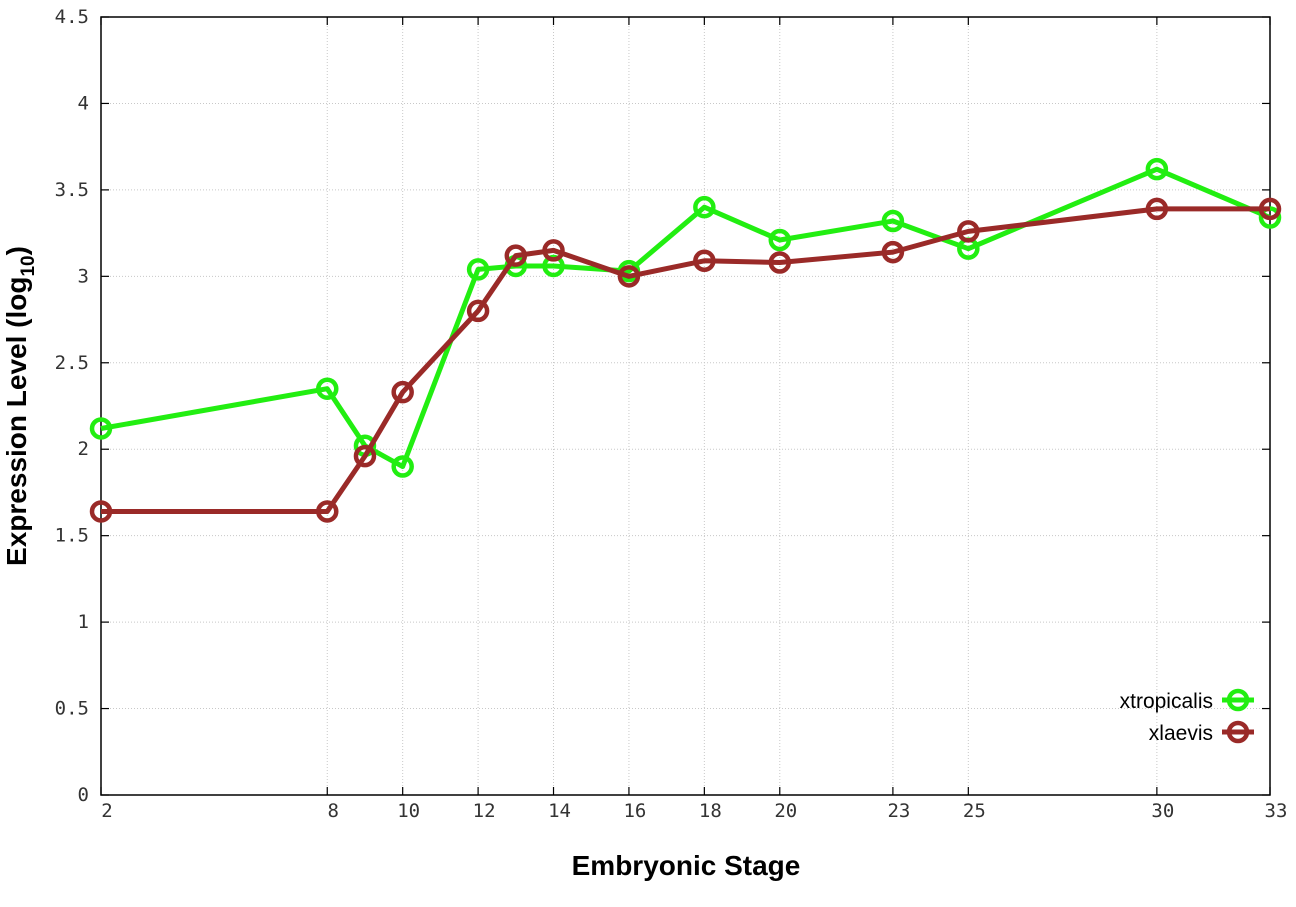  What do you see at coordinates (1181, 733) in the screenshot?
I see `legend-label-xlaevis: xlaevis` at bounding box center [1181, 733].